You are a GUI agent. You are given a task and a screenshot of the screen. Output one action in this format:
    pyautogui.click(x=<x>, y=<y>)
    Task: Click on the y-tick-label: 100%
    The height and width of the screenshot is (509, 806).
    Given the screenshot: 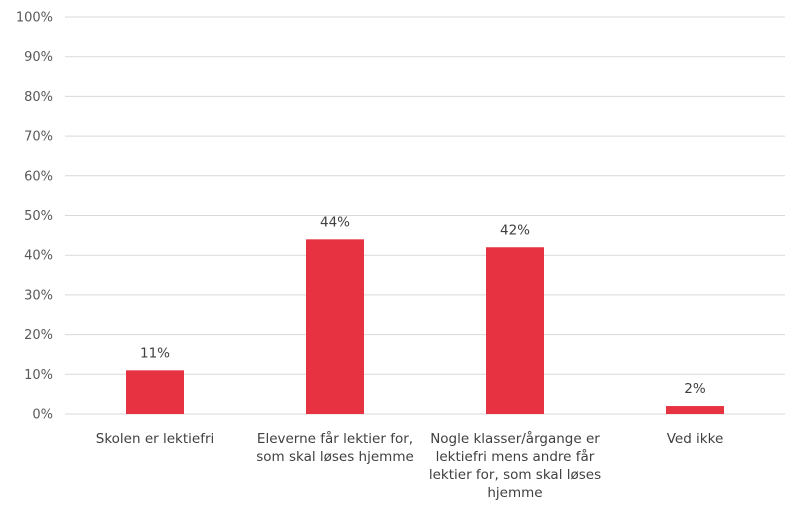 What is the action you would take?
    pyautogui.click(x=34, y=18)
    